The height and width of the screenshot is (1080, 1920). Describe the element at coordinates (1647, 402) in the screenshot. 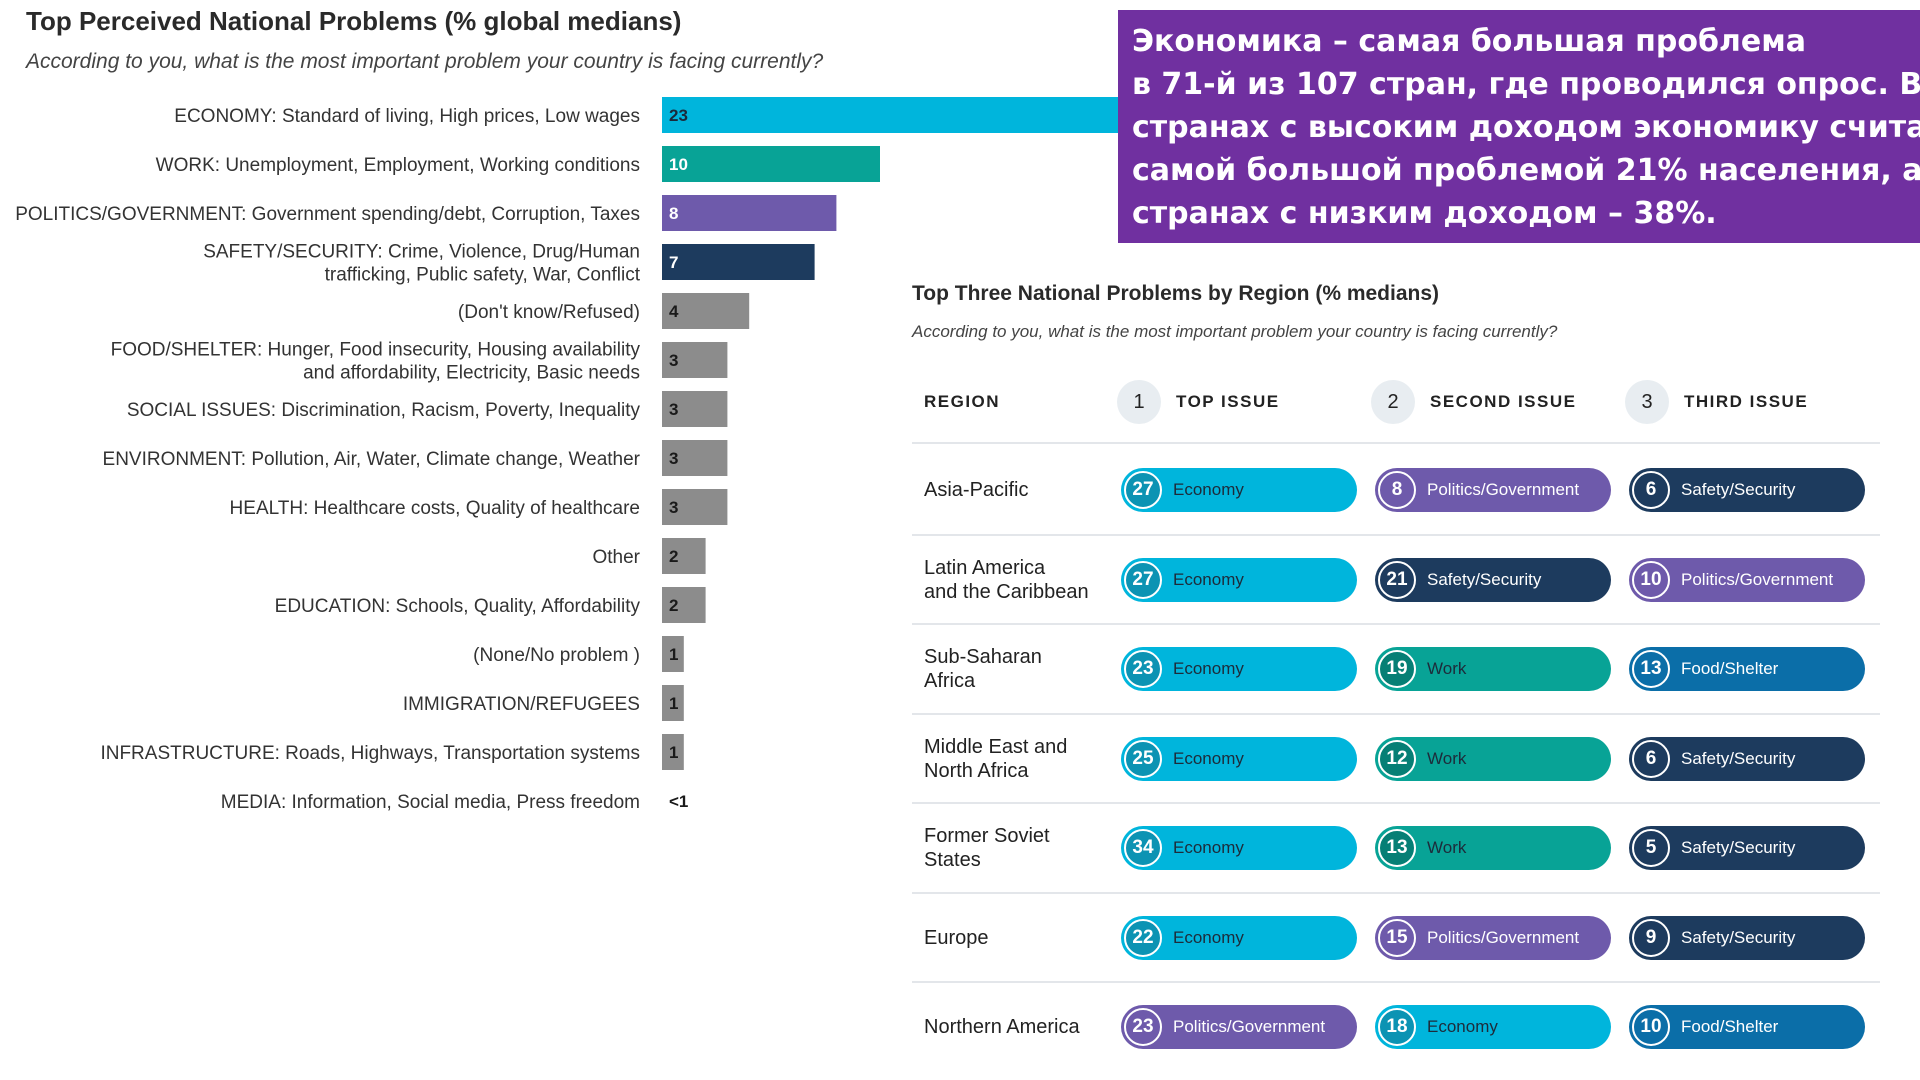

I see `column-number-badge: 3` at that location.